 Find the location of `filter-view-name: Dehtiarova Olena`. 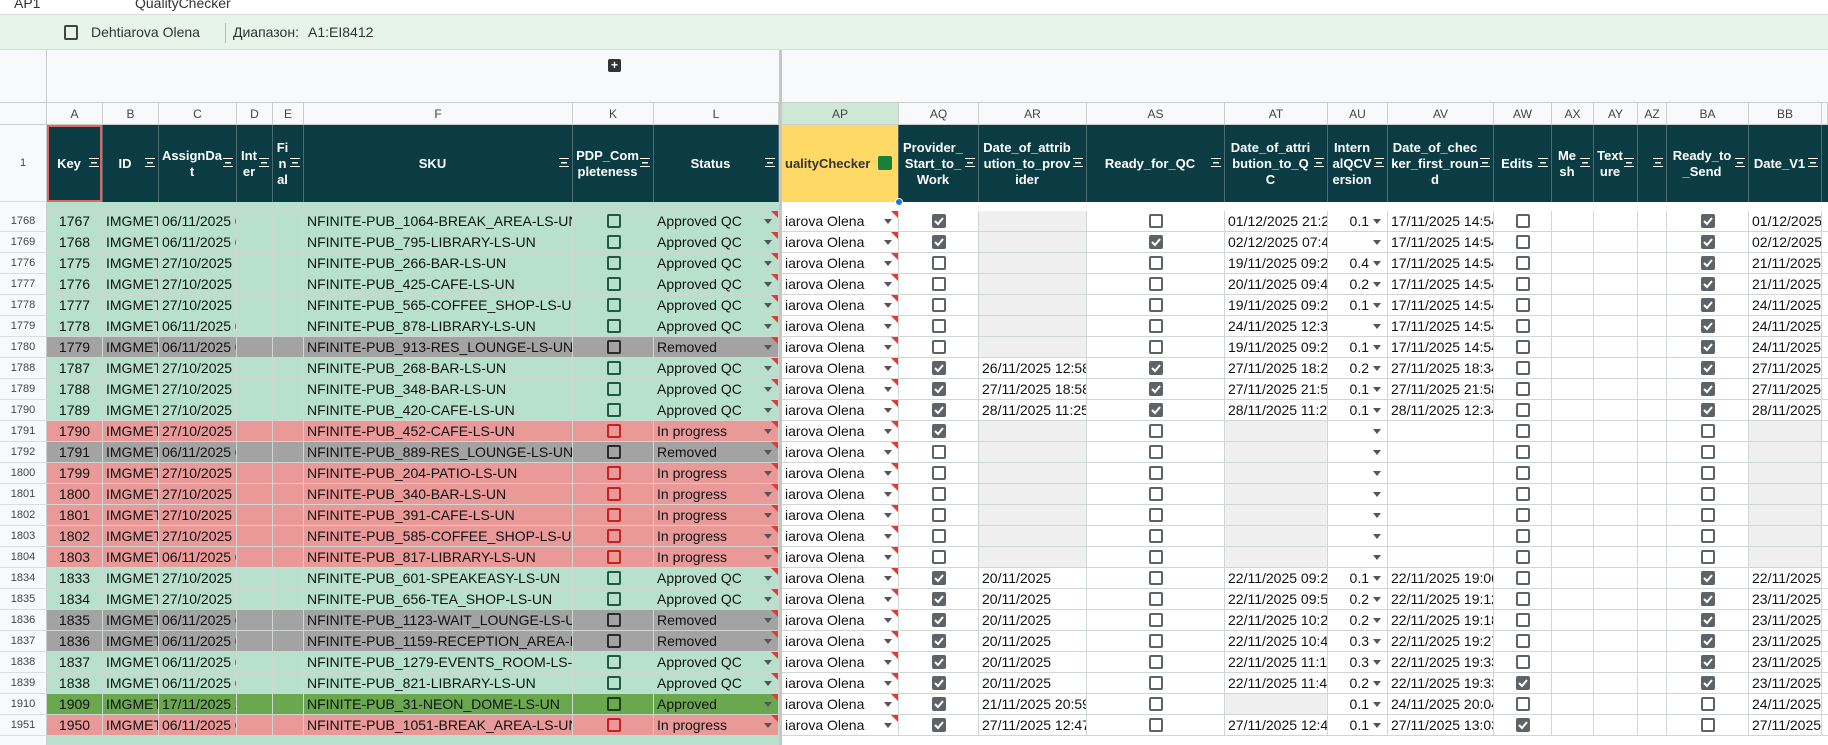

filter-view-name: Dehtiarova Olena is located at coordinates (145, 32).